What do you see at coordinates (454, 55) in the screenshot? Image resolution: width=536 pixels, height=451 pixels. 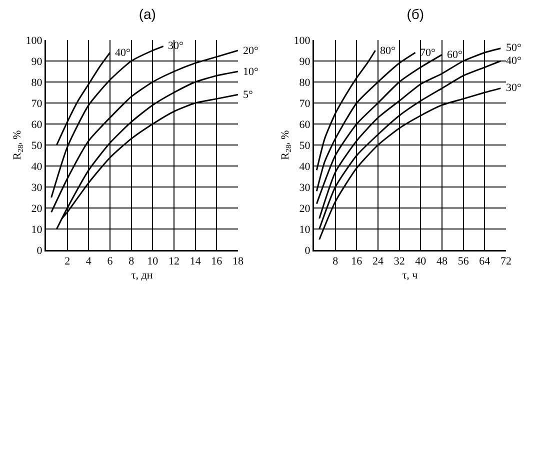 I see `series-label: 60°` at bounding box center [454, 55].